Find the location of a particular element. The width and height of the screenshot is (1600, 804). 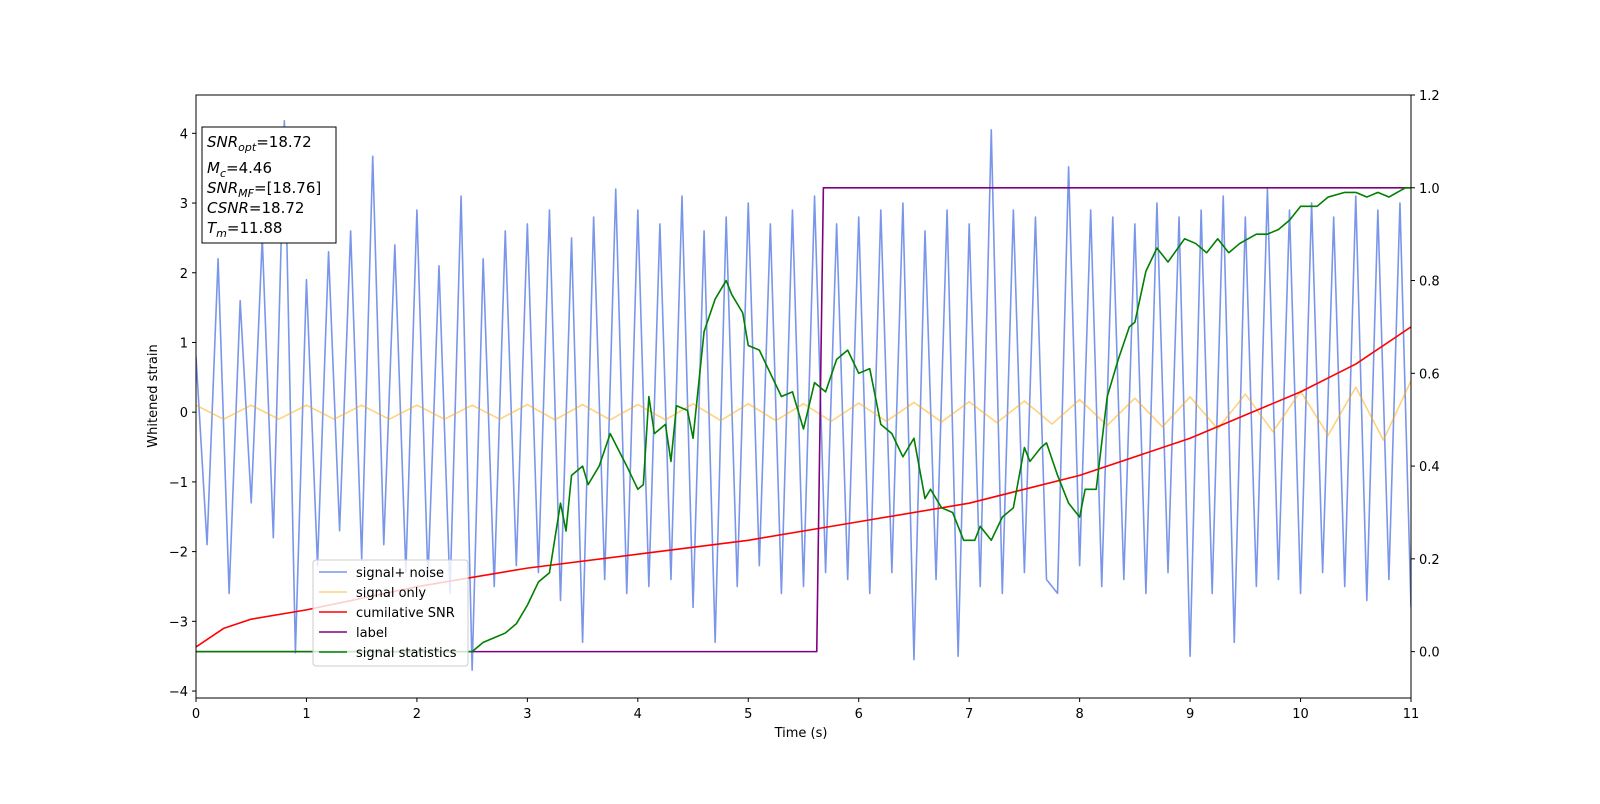

annotation-symbol: M is located at coordinates (213, 168).